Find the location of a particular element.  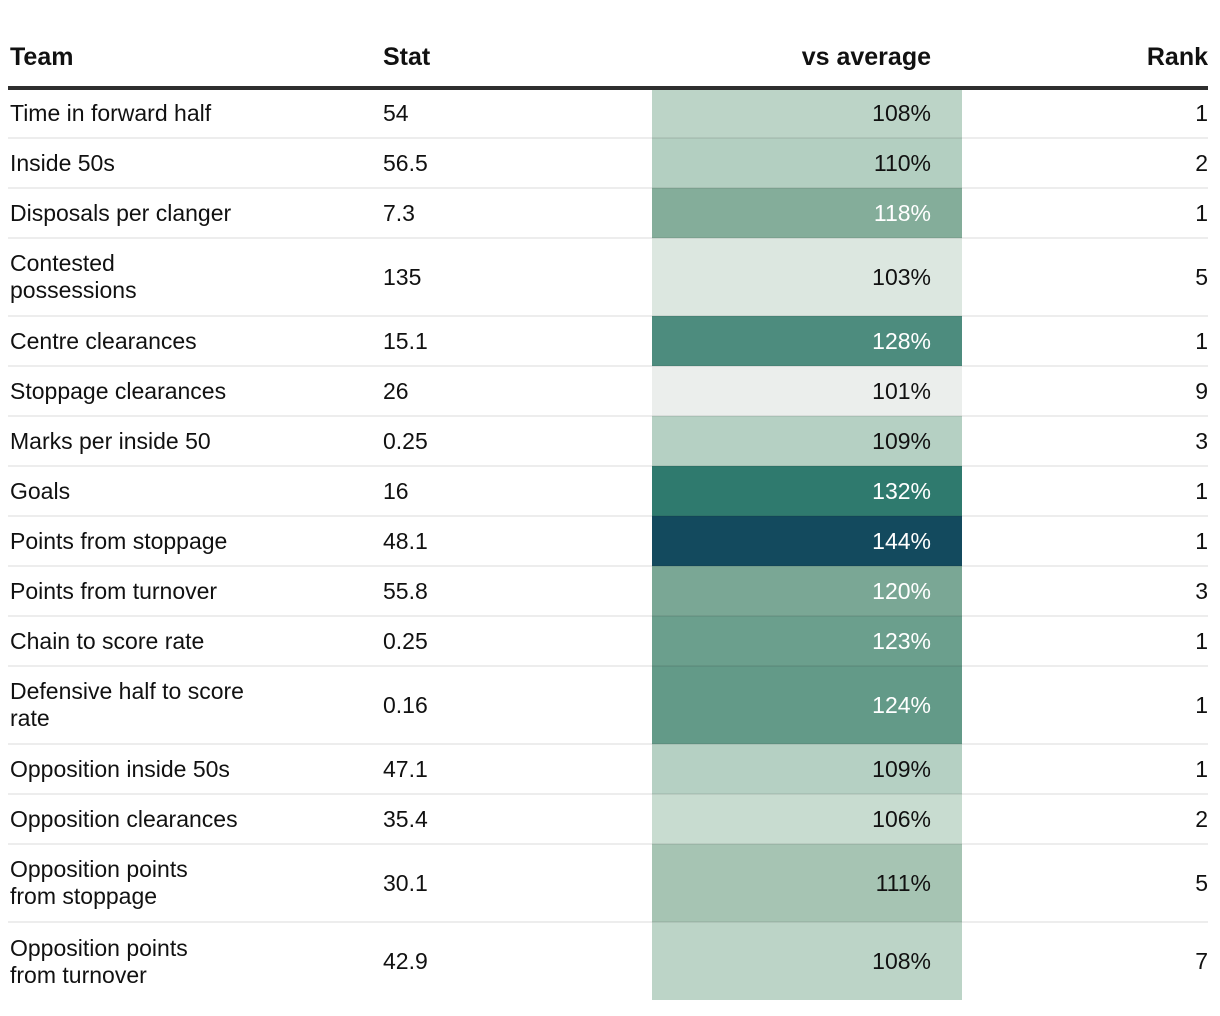

team-cell: Points from stoppage is located at coordinates (195, 540).